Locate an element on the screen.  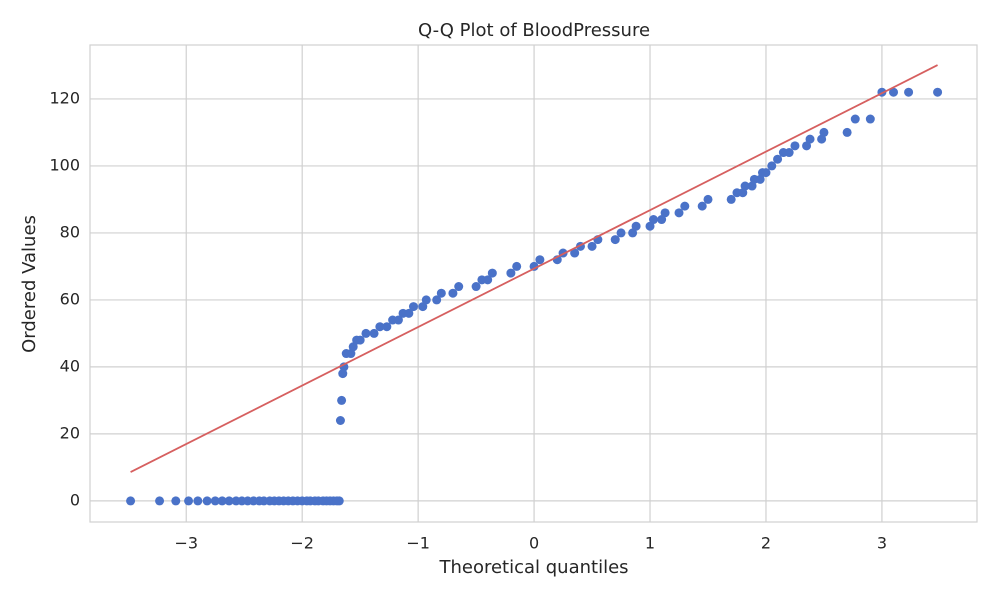
x-tick-label: 1 is located at coordinates (650, 543).